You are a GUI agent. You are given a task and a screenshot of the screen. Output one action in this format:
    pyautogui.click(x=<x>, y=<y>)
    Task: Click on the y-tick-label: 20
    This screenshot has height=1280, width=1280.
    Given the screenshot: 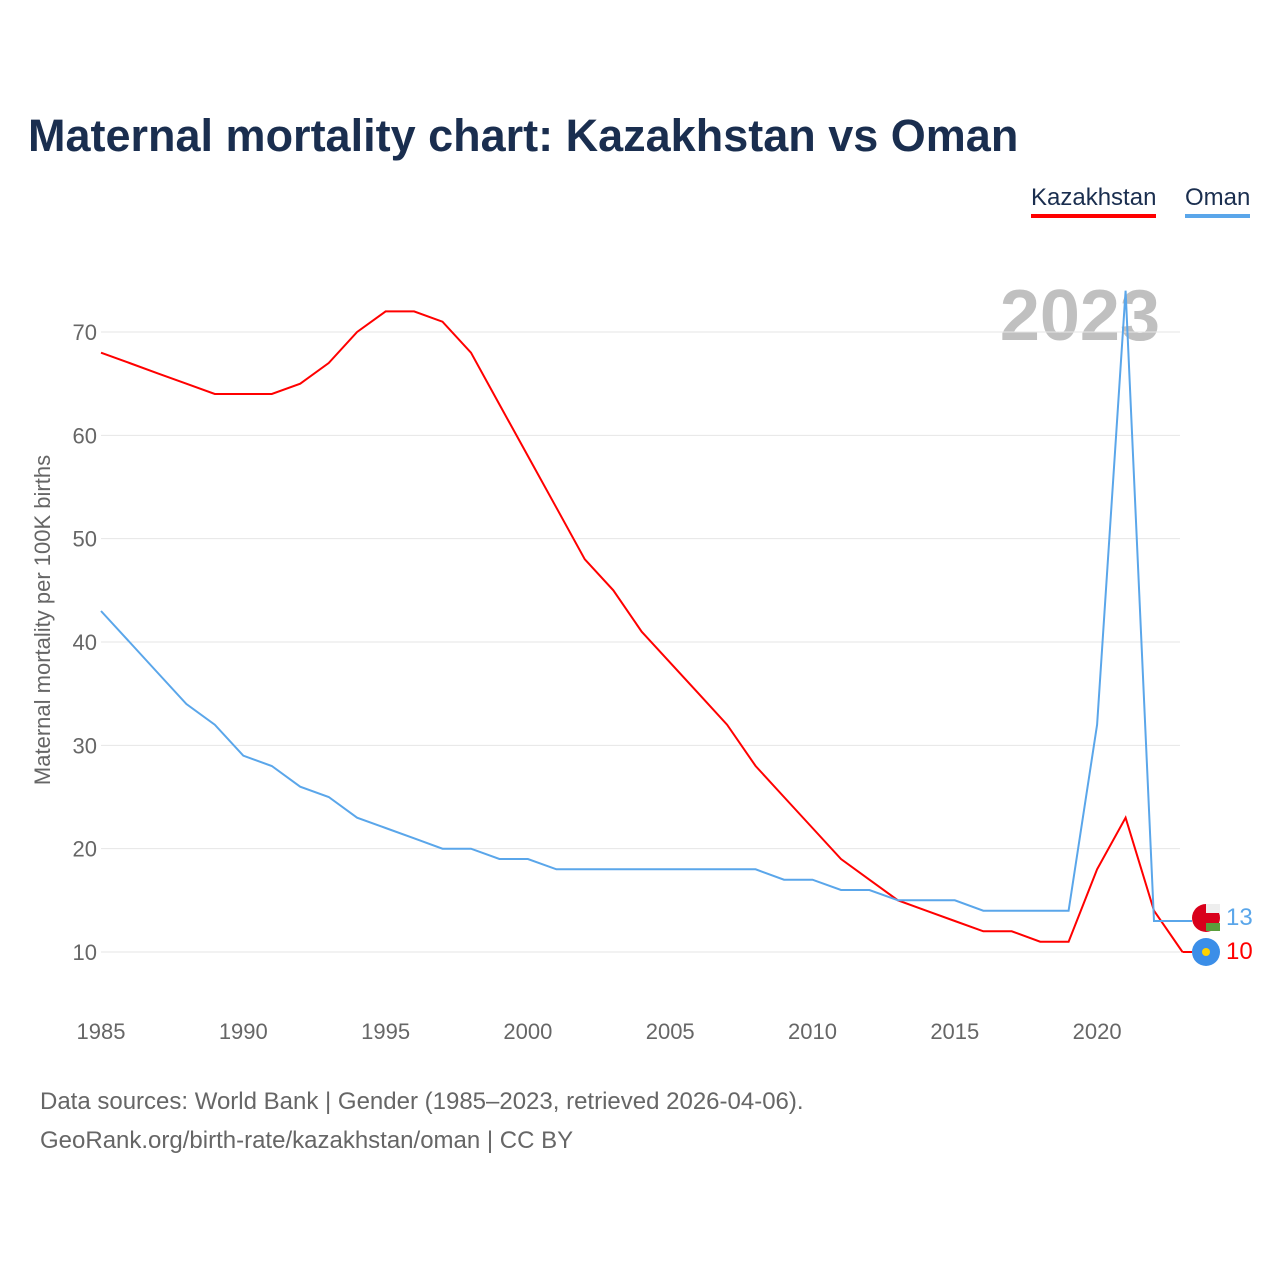 What is the action you would take?
    pyautogui.click(x=85, y=849)
    